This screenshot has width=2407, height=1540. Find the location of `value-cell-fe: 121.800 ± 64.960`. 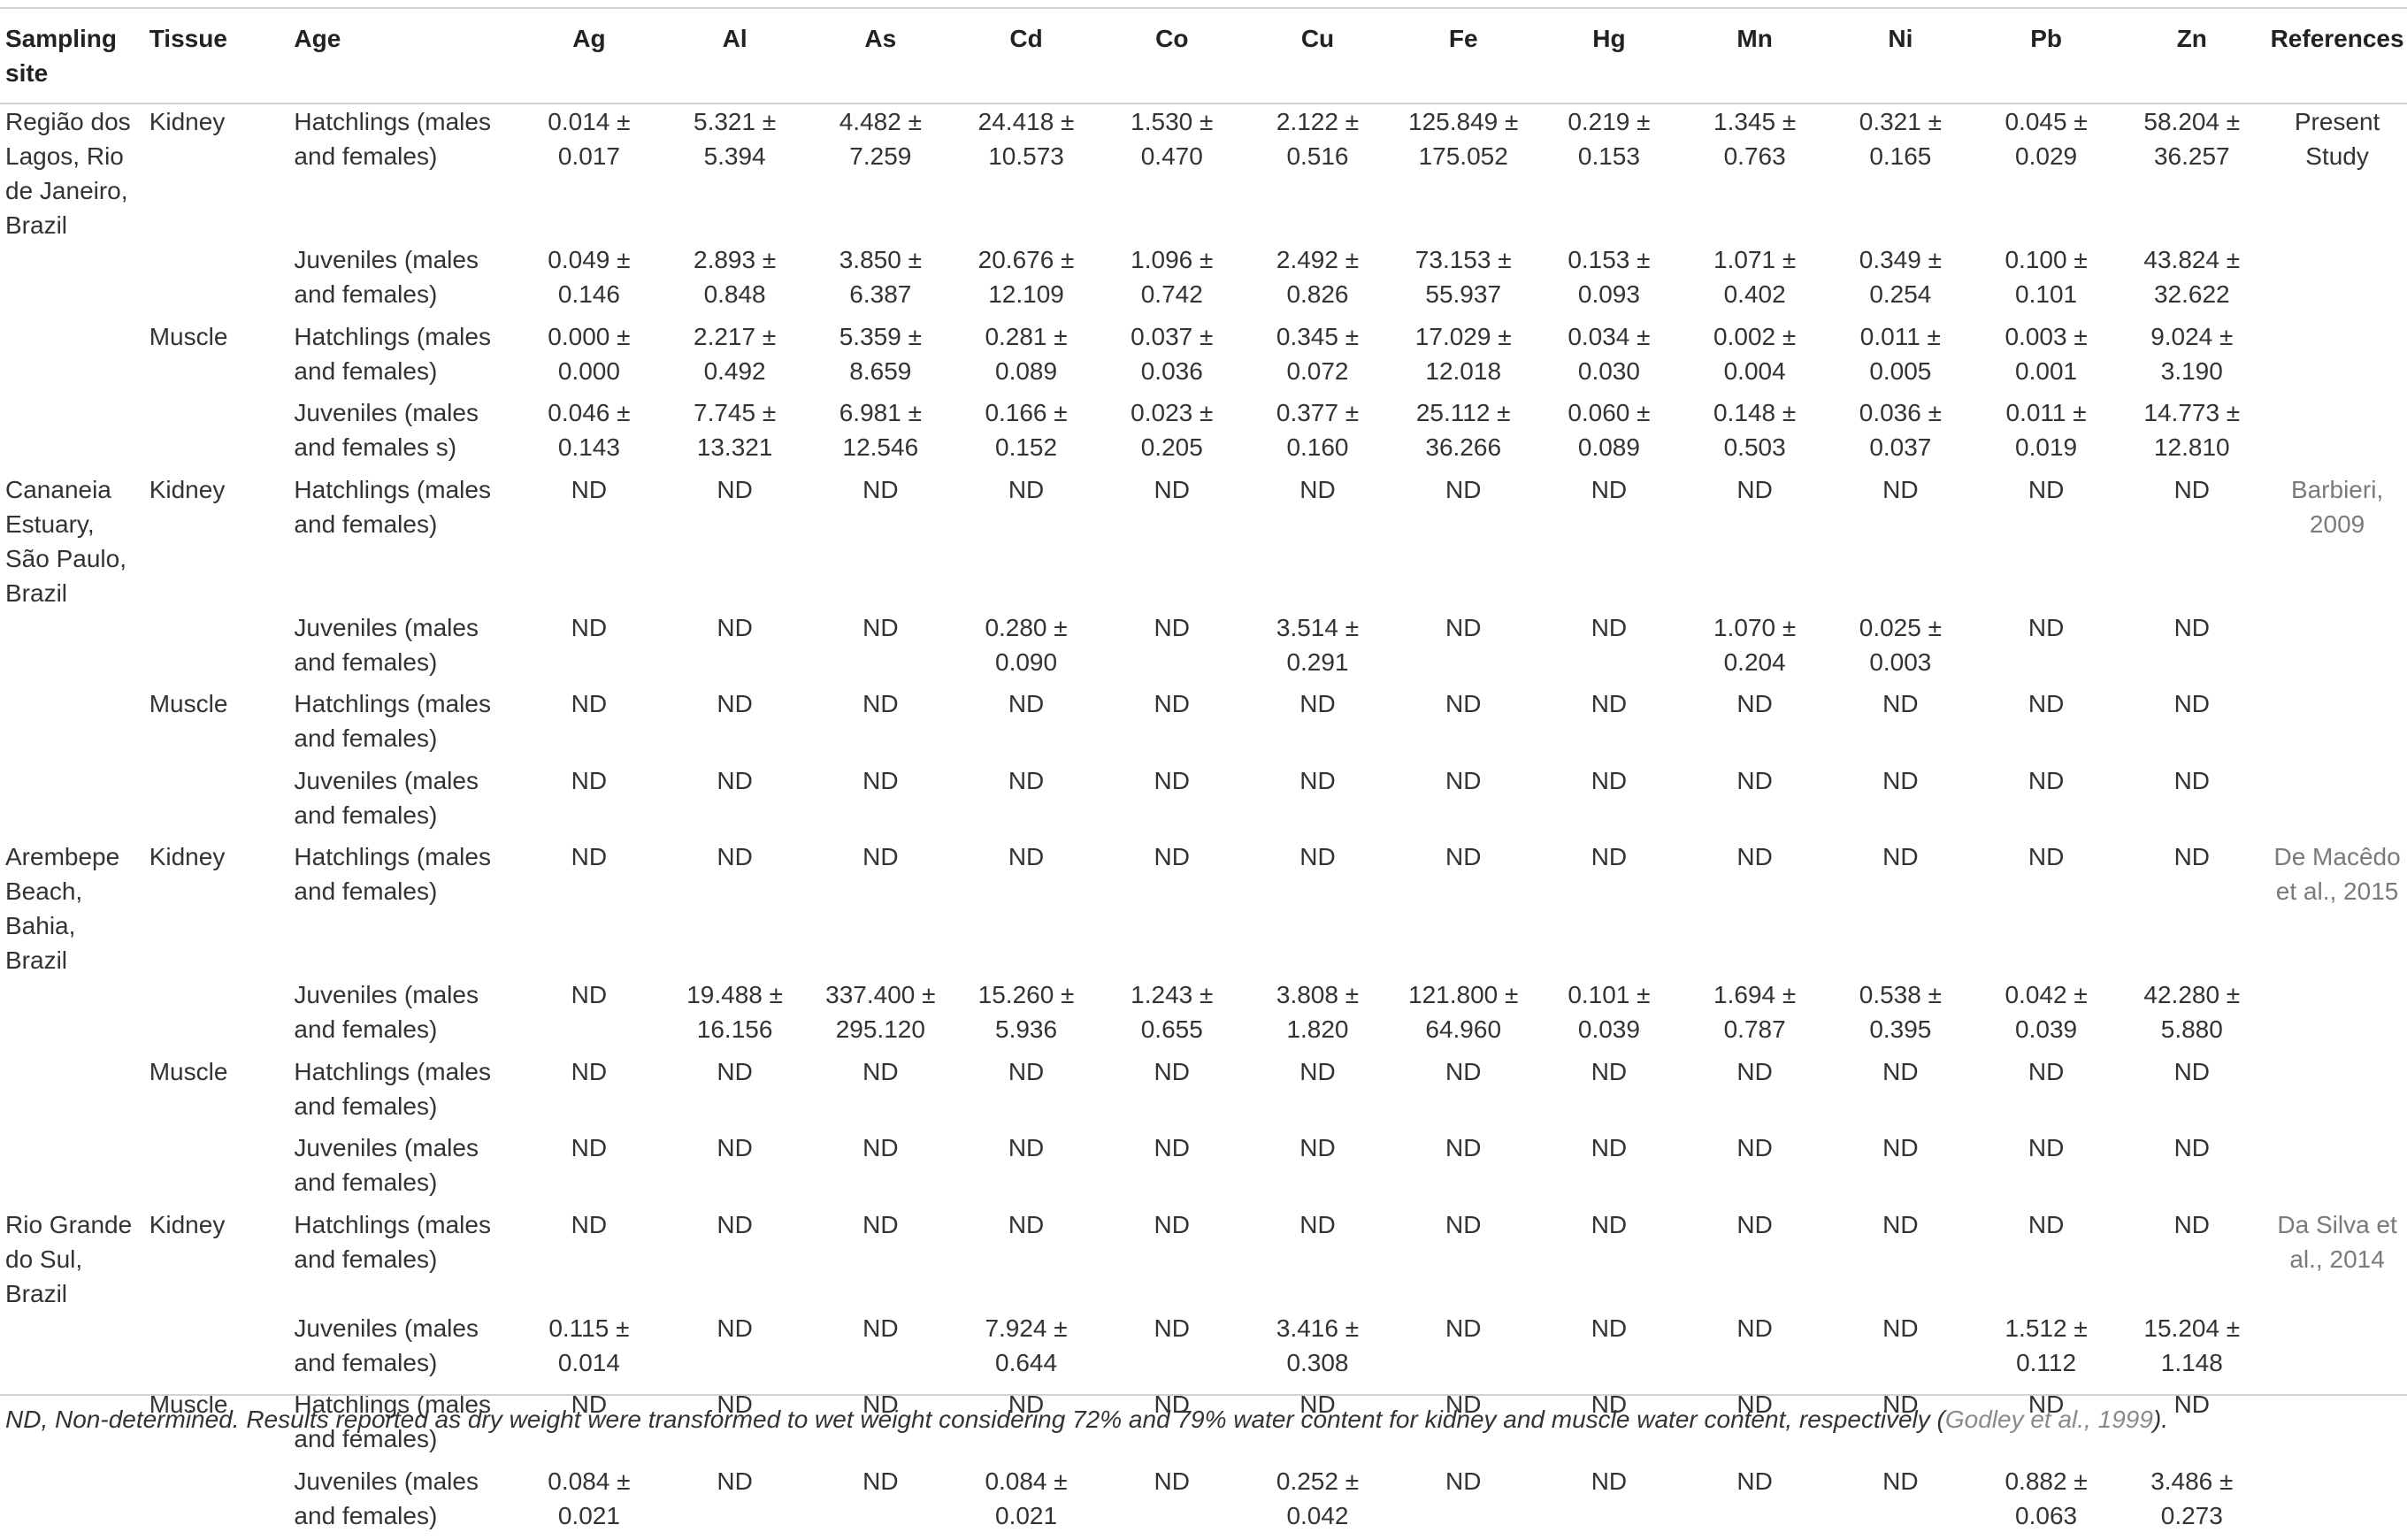

value-cell-fe: 121.800 ± 64.960 is located at coordinates (1461, 1015).